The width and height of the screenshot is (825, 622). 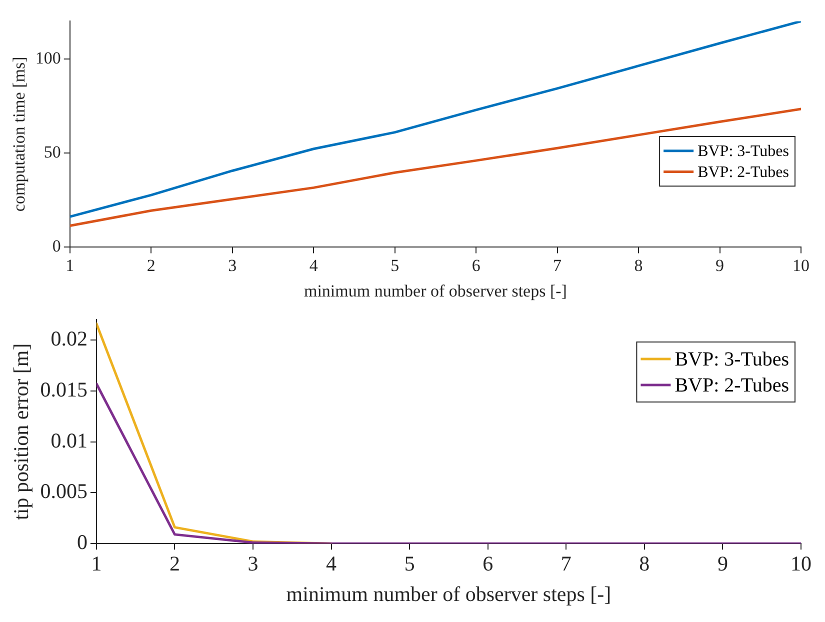 What do you see at coordinates (69, 338) in the screenshot?
I see `y-tick-label: 0.02` at bounding box center [69, 338].